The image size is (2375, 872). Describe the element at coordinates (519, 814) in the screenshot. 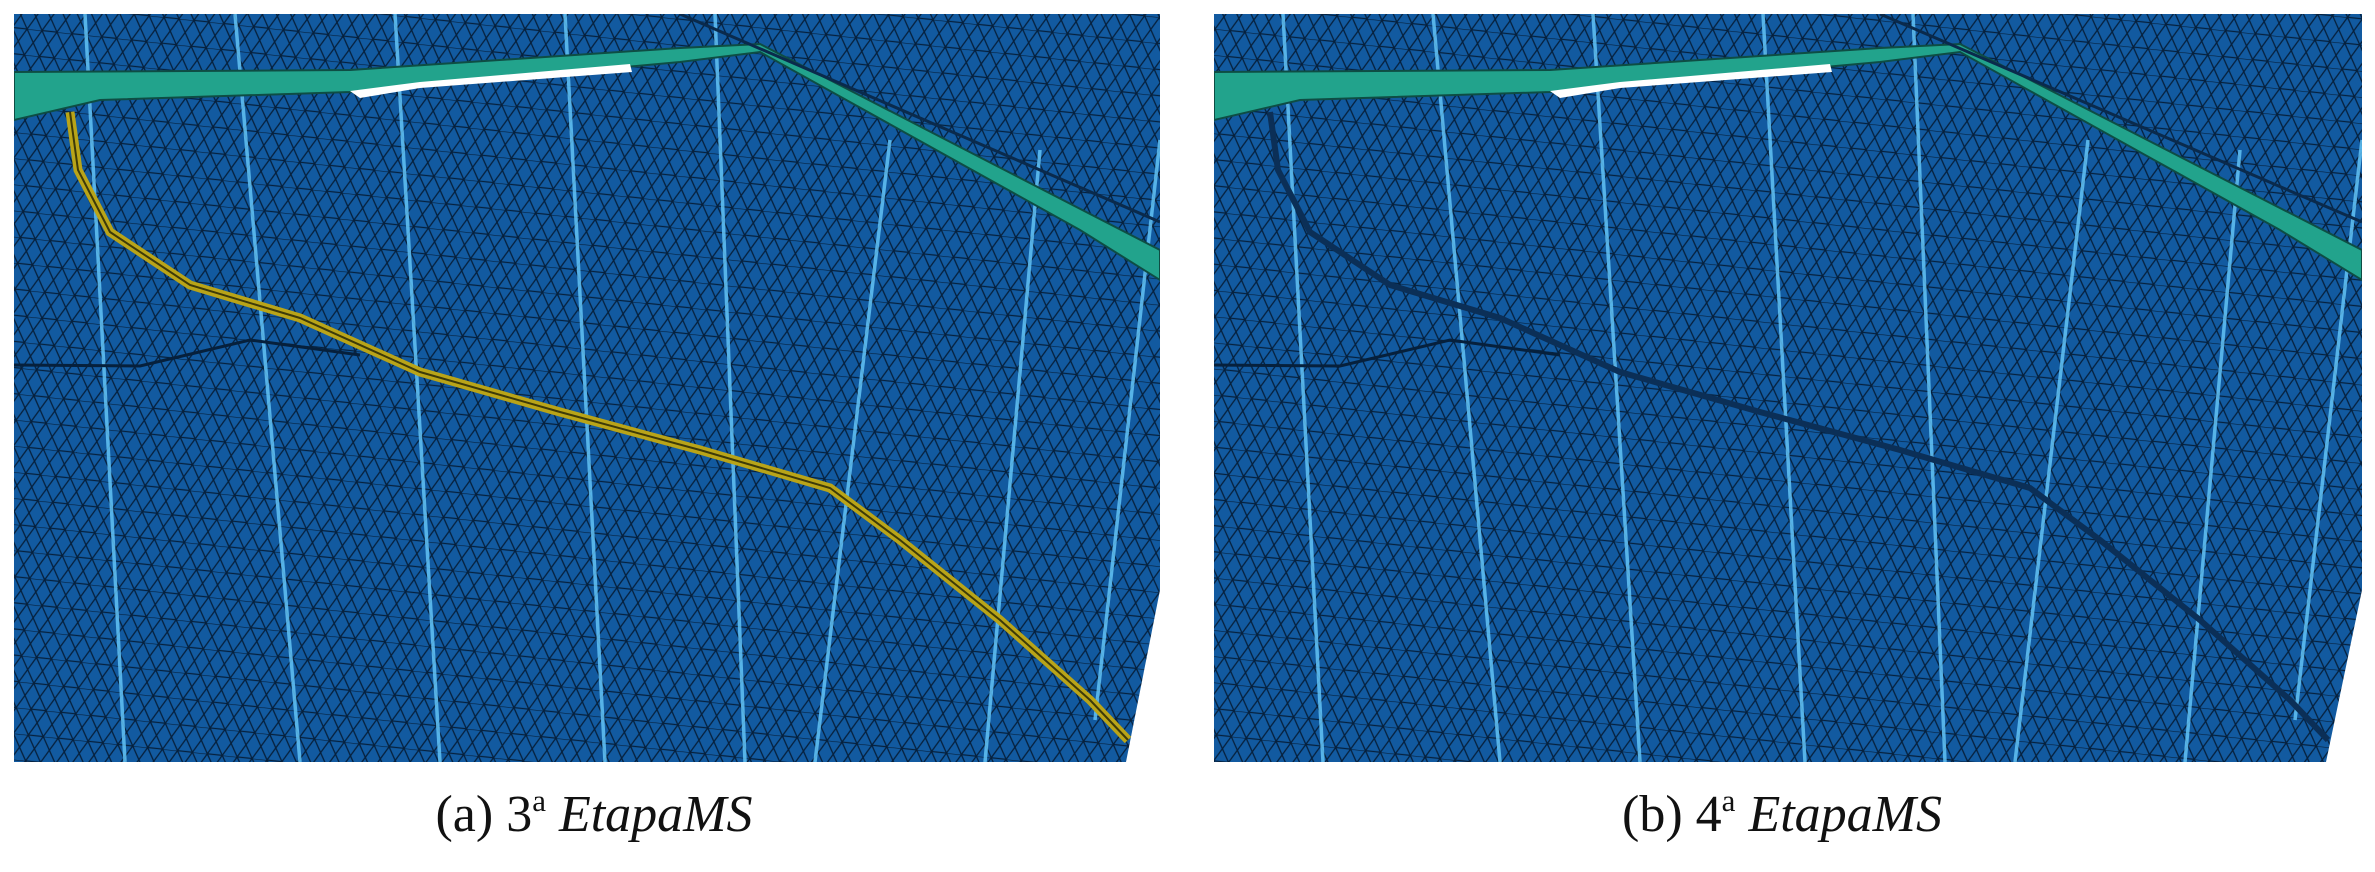

I see `stage-number: 3` at that location.